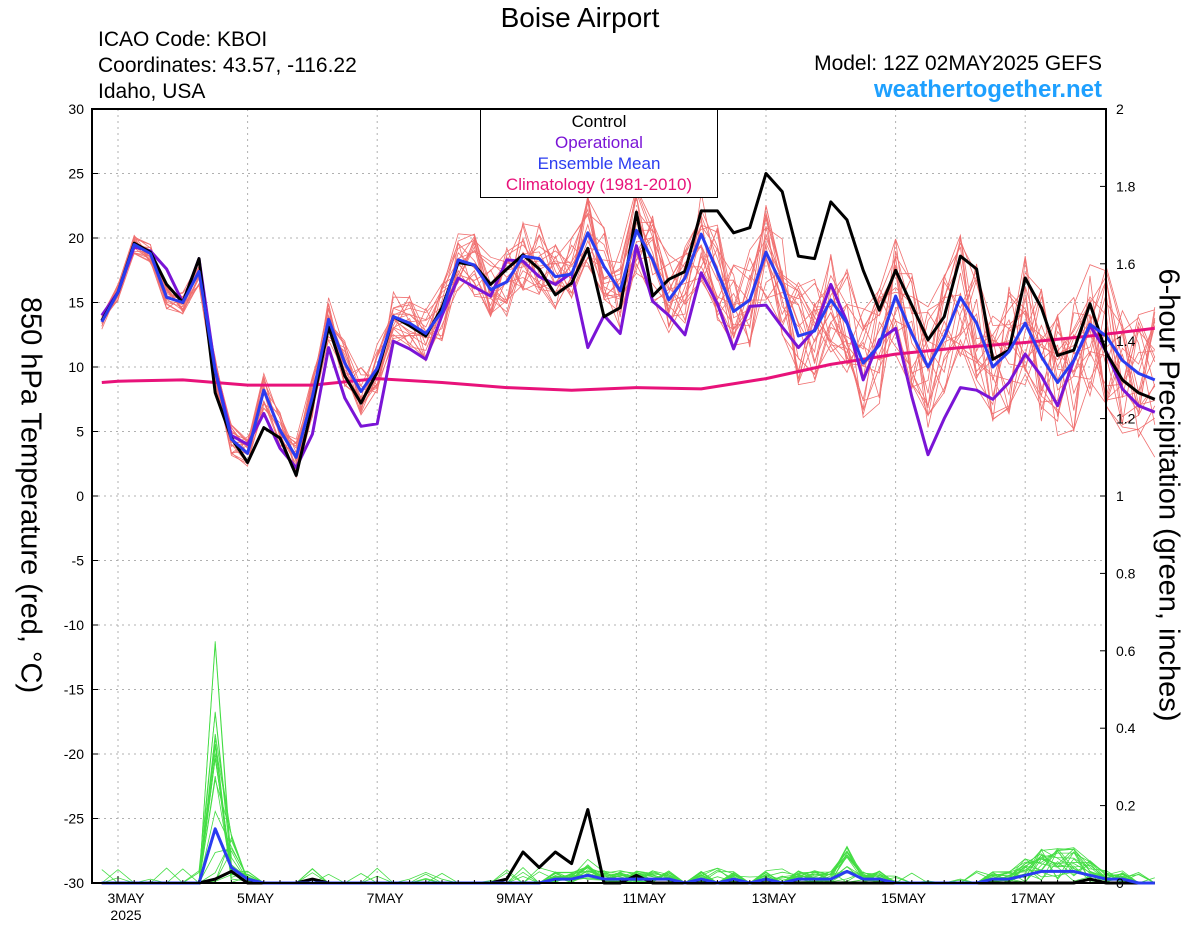 This screenshot has height=927, width=1200. I want to click on y-tick-label-right: 2, so click(1120, 109).